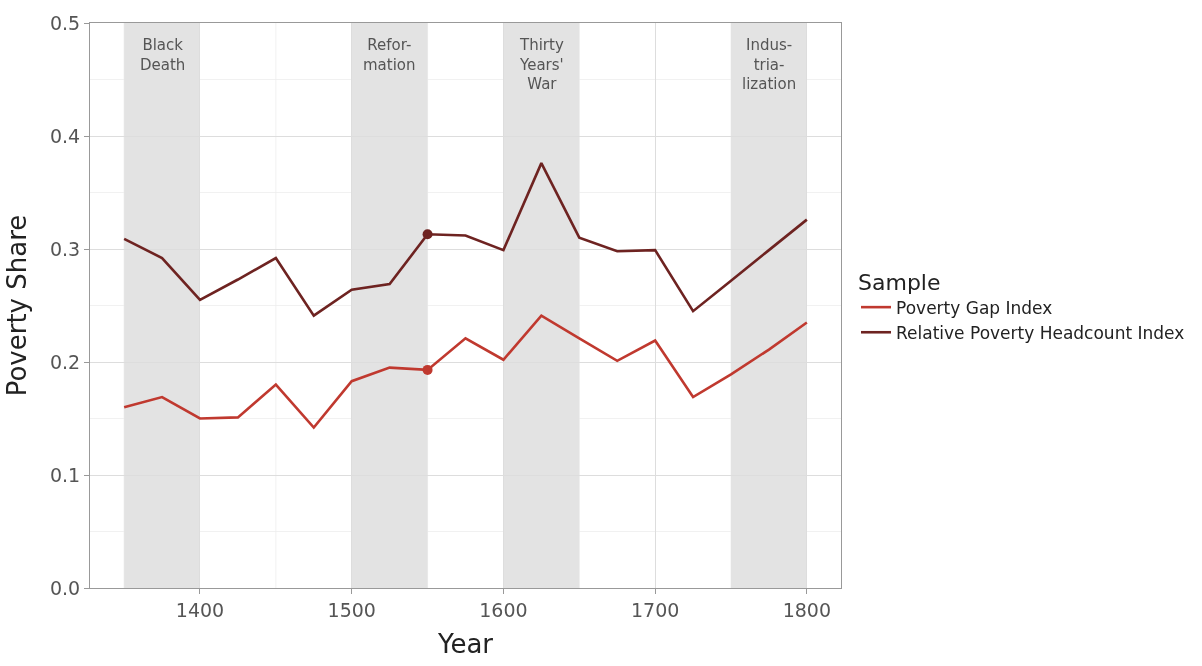 The width and height of the screenshot is (1202, 666). Describe the element at coordinates (65, 587) in the screenshot. I see `text: 0.0` at that location.